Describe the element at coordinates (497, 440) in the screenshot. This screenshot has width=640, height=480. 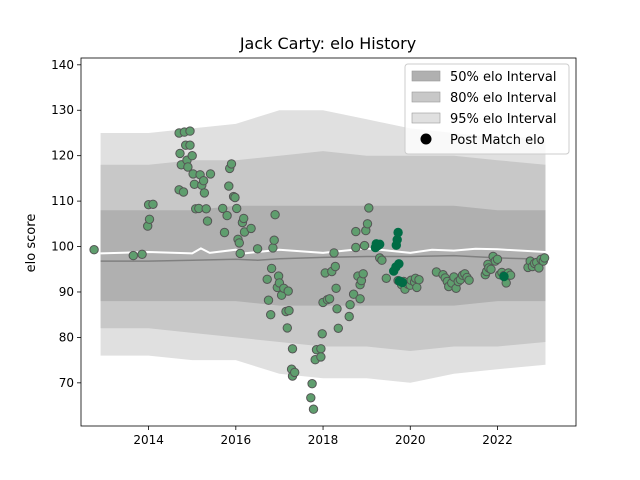
I see `x-tick-label: 2022` at that location.